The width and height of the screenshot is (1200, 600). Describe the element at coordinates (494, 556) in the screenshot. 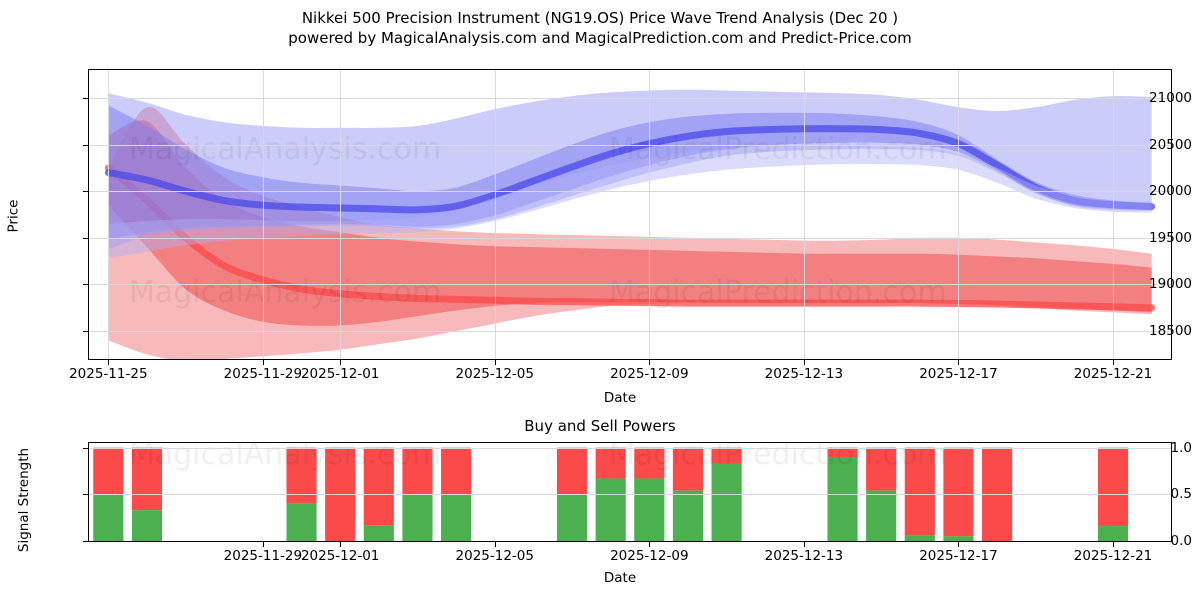

I see `signal-x-tick: 2025-12-05` at that location.